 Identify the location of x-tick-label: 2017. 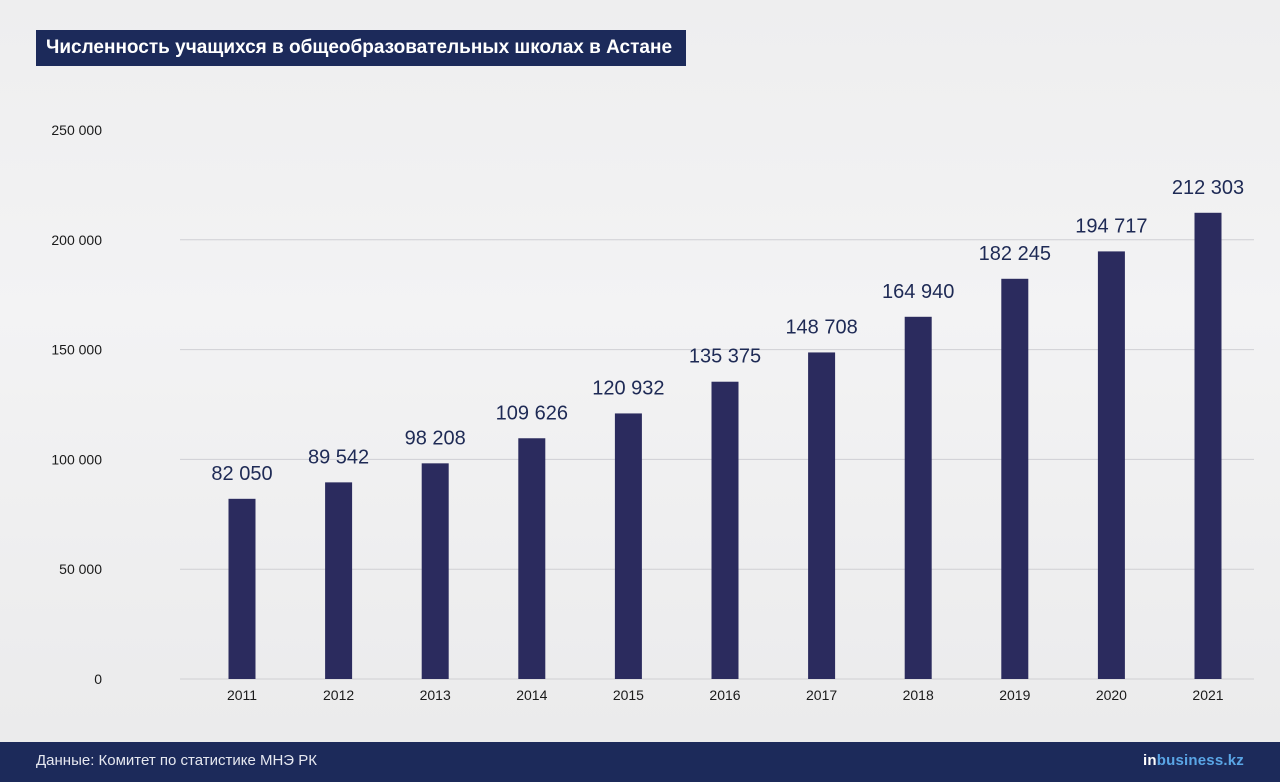
(821, 695).